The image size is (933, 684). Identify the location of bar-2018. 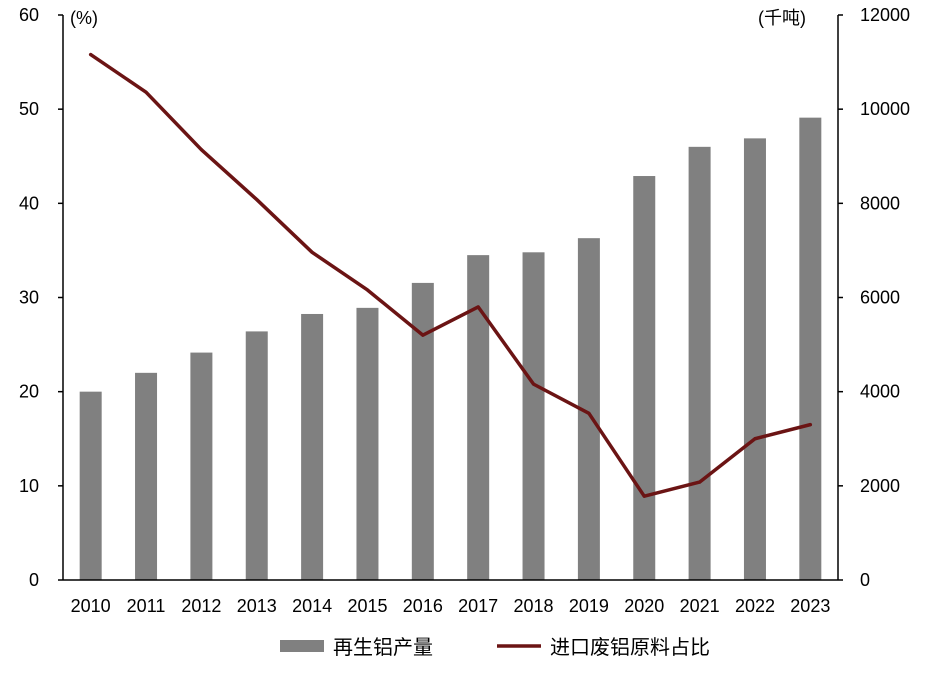
(533, 416).